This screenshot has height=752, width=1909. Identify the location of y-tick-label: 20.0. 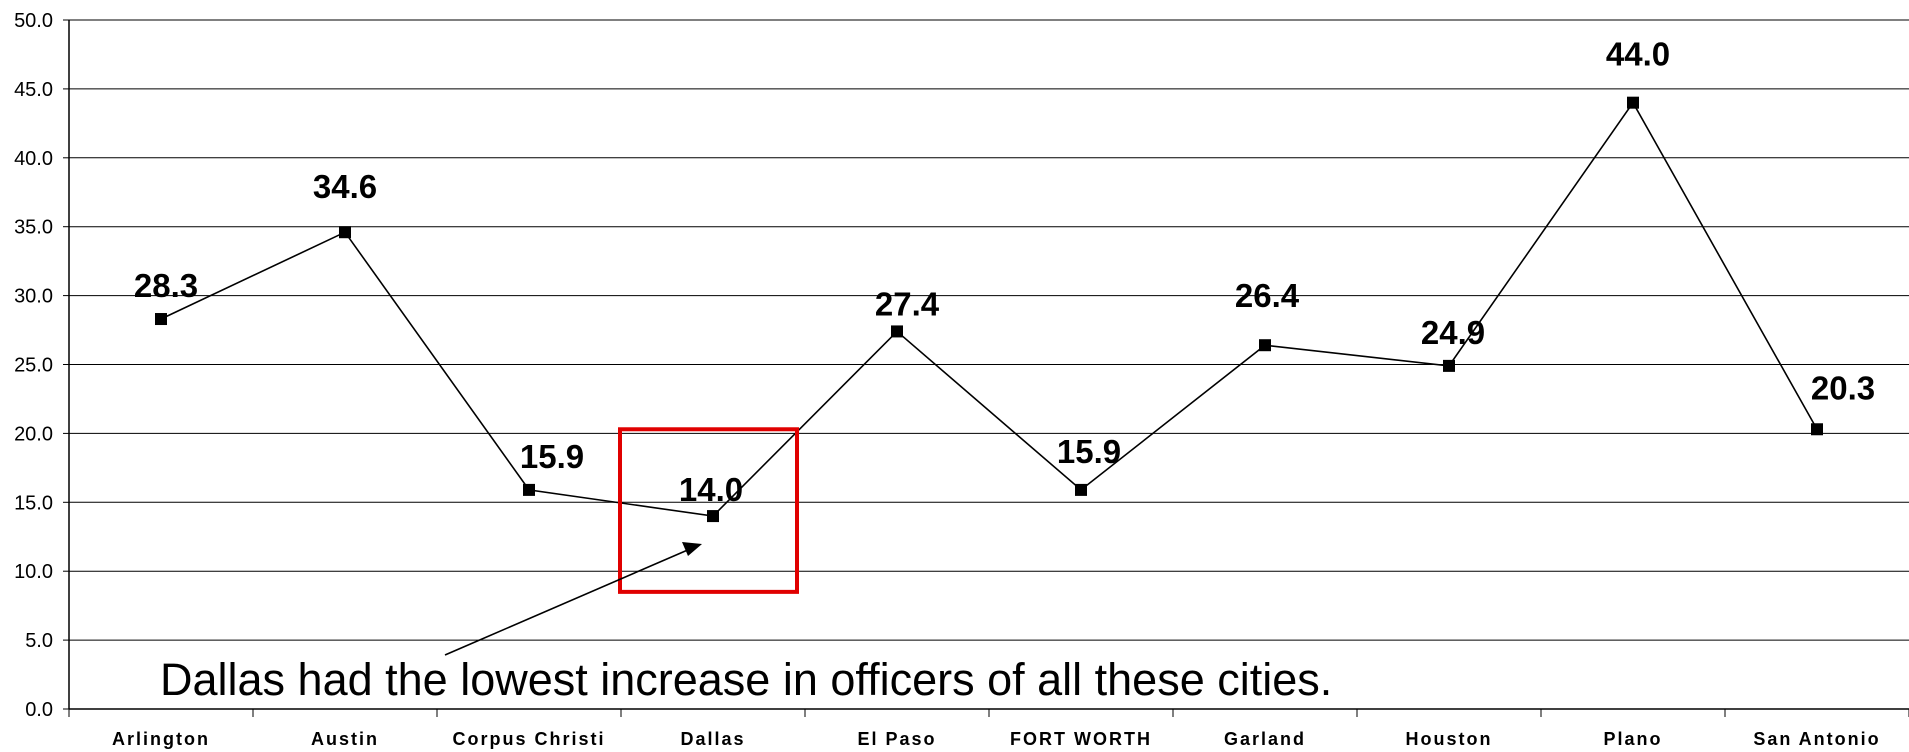
(33, 434).